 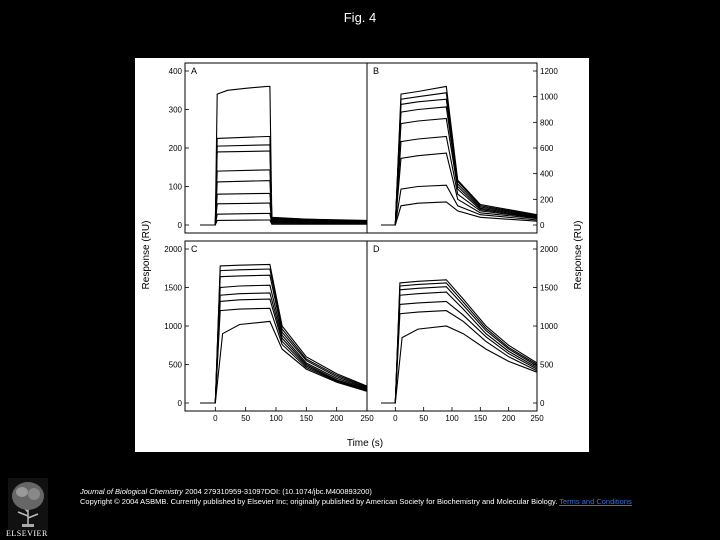 What do you see at coordinates (578, 255) in the screenshot?
I see `y-axis-label-right: Response (RU)` at bounding box center [578, 255].